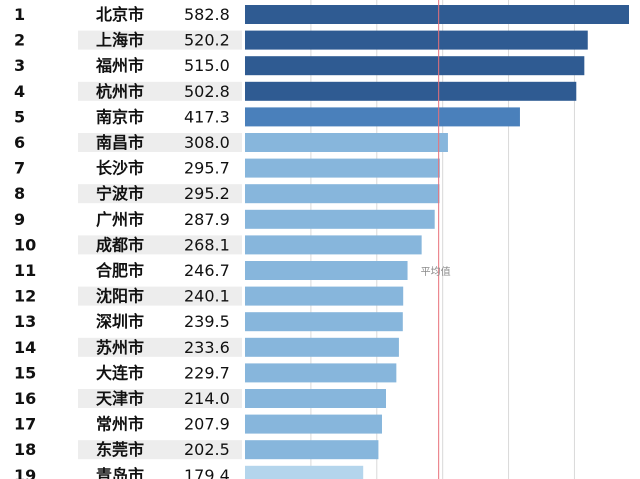 The height and width of the screenshot is (479, 640). I want to click on rank-label: 7, so click(19, 168).